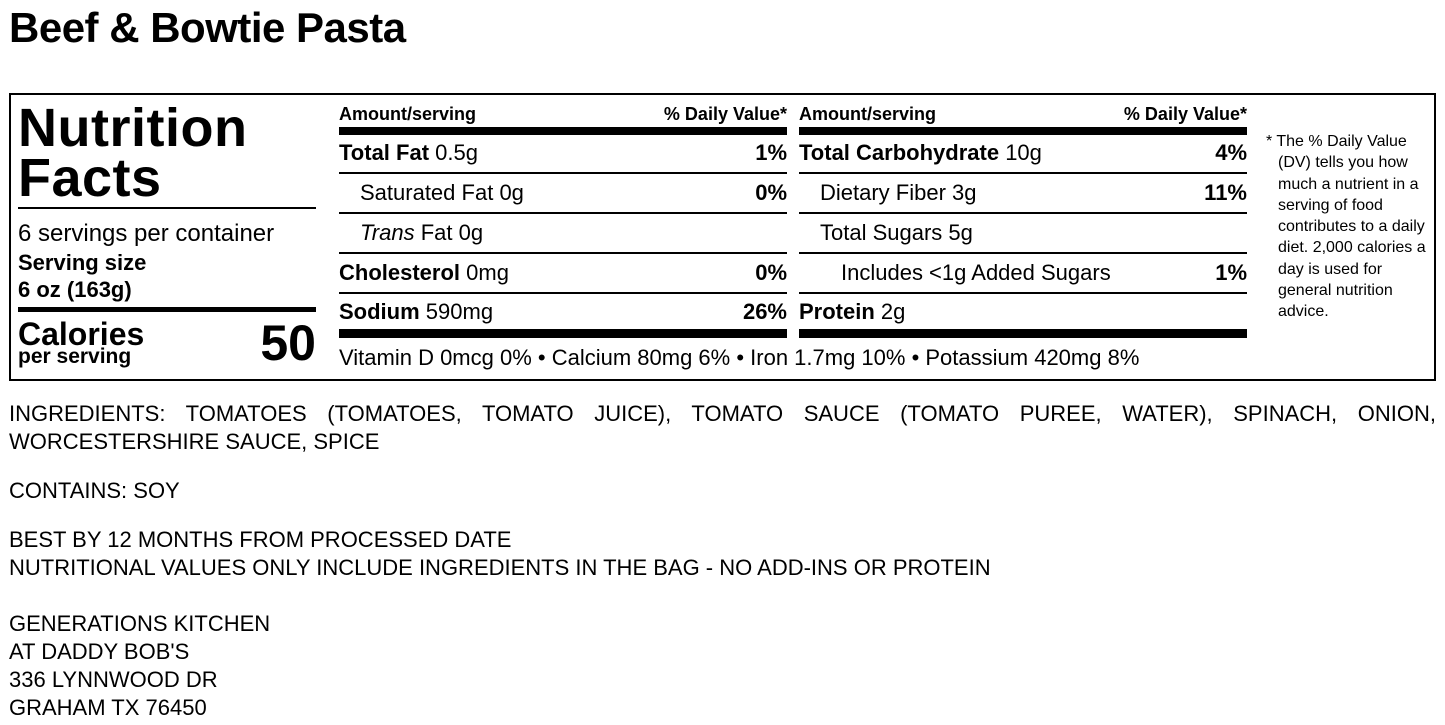 This screenshot has width=1445, height=725. What do you see at coordinates (883, 192) in the screenshot?
I see `nutrient-name: Dietary Fiber` at bounding box center [883, 192].